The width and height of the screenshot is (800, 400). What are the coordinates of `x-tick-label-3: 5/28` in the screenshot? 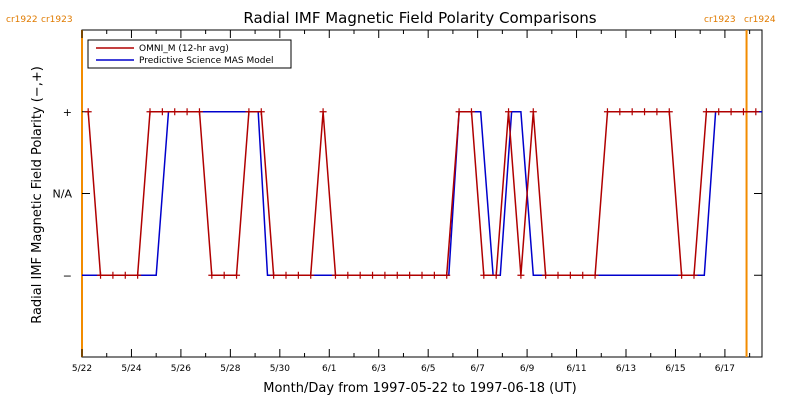 It's located at (230, 369).